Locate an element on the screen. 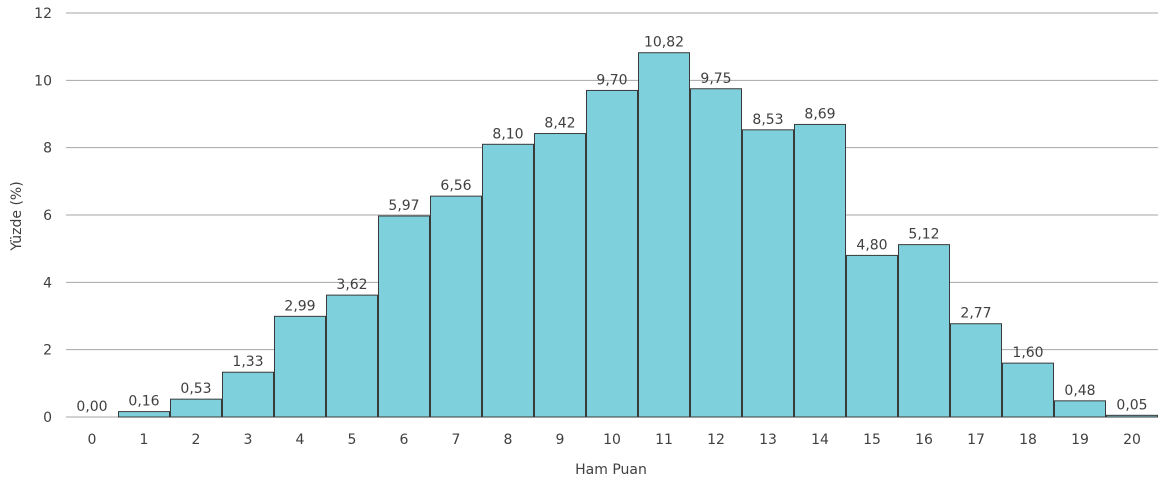 The height and width of the screenshot is (485, 1164). data-label: 0,53 is located at coordinates (195, 389).